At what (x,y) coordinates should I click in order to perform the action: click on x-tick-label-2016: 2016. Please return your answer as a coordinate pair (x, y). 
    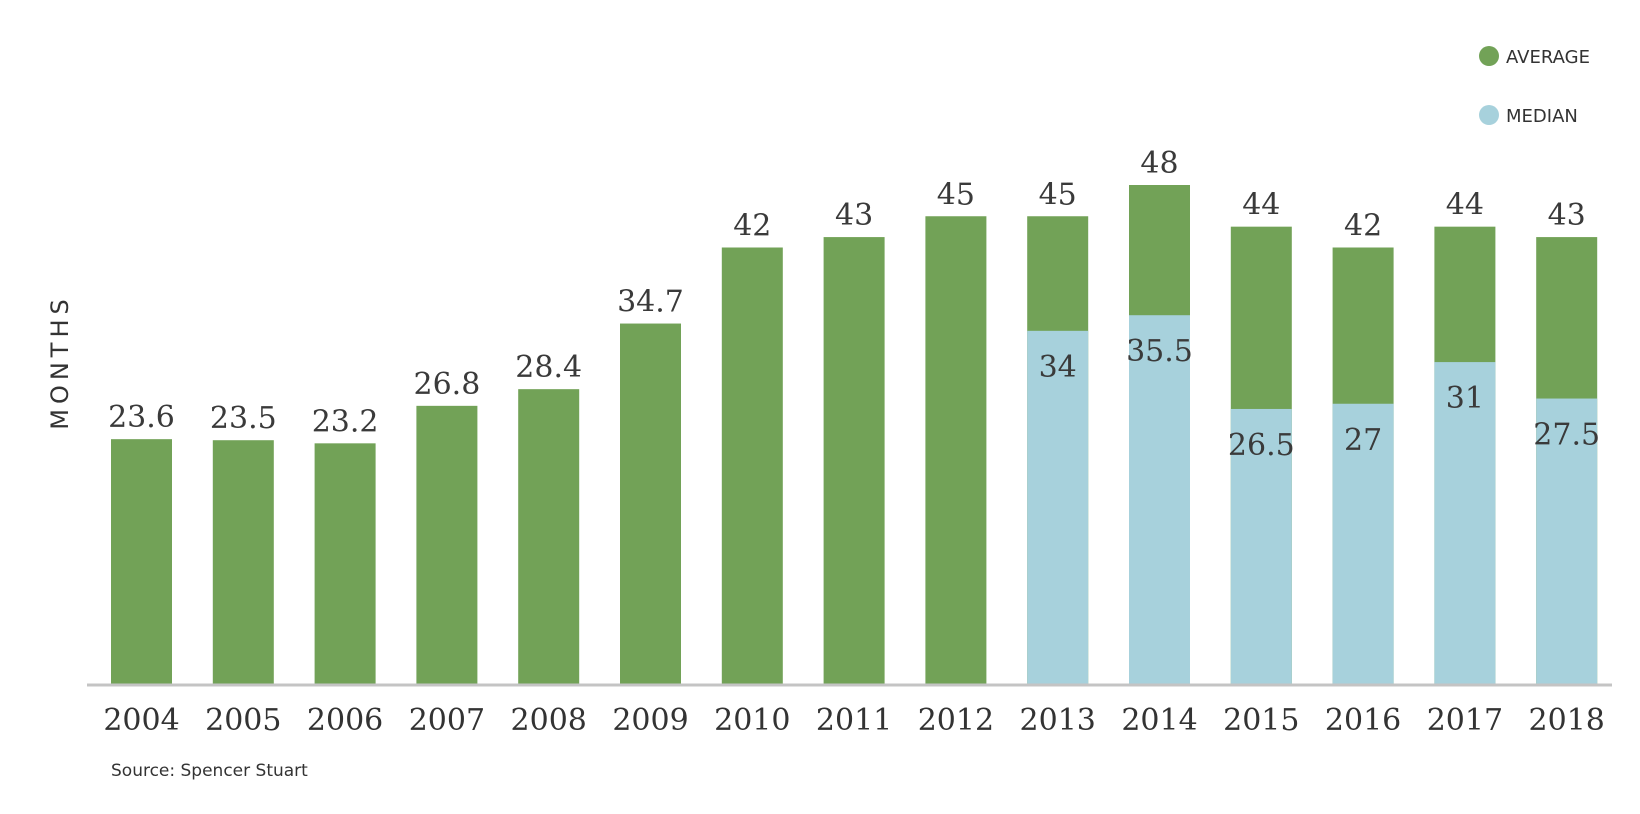
    Looking at the image, I should click on (1363, 720).